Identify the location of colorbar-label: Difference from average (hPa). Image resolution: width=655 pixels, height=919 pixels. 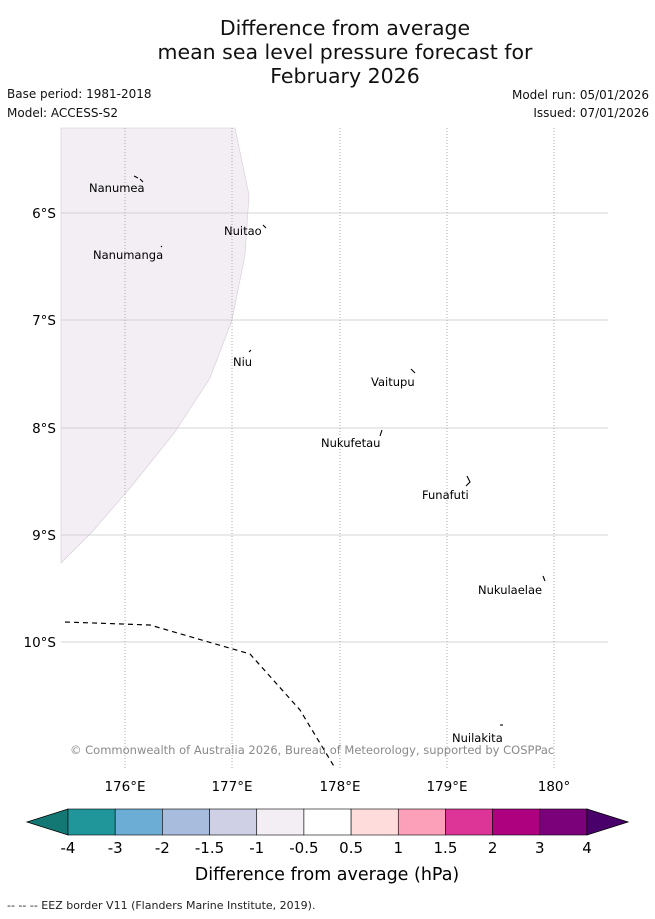
(327, 875).